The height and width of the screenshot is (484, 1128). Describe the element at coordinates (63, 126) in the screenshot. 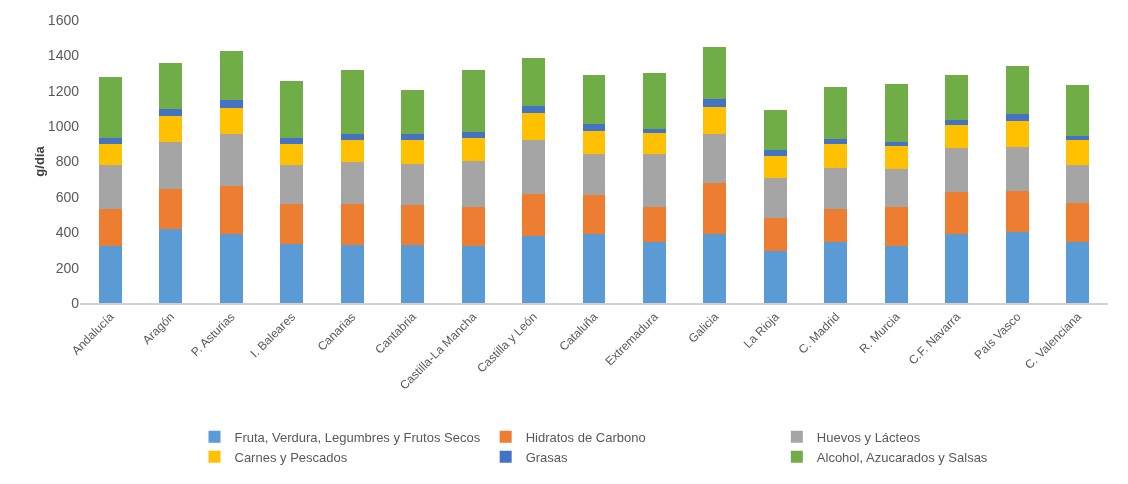

I see `y-tick-label: 1000` at that location.